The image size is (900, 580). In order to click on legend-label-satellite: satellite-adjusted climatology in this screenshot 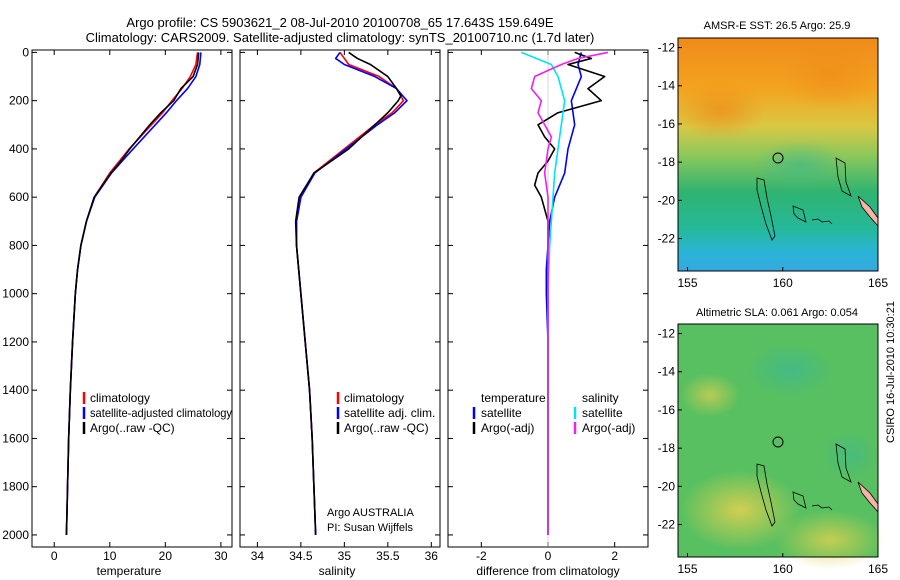, I will do `click(161, 413)`.